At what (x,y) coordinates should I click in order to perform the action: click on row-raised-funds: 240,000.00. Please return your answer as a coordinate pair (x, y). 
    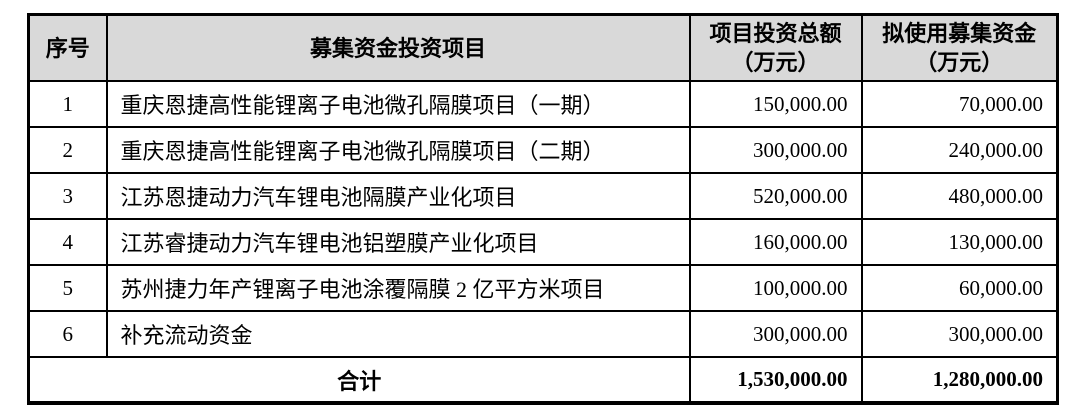
    Looking at the image, I should click on (959, 150).